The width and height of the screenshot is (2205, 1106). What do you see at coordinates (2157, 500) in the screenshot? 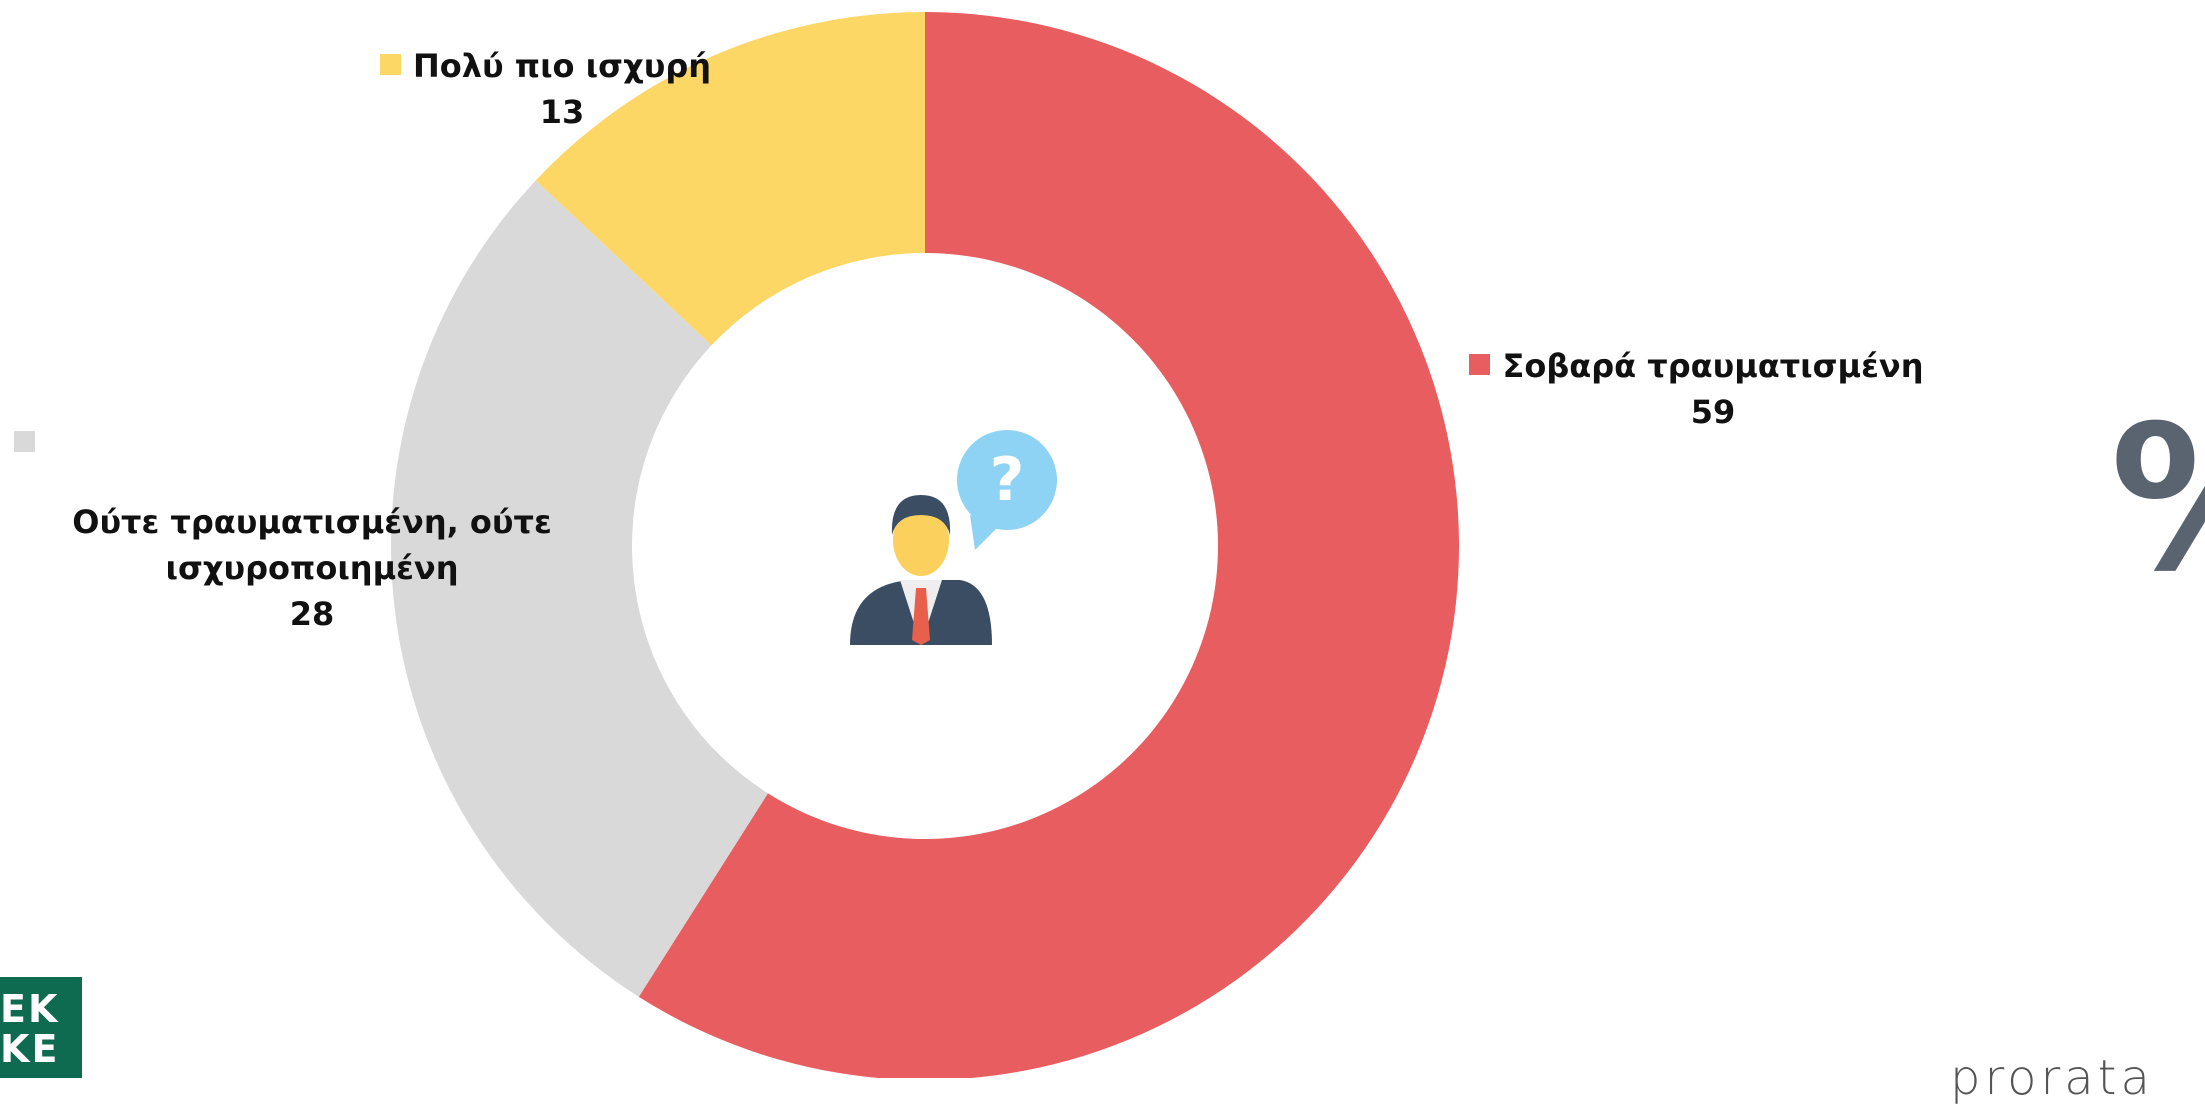
I see `percent-sign: %` at bounding box center [2157, 500].